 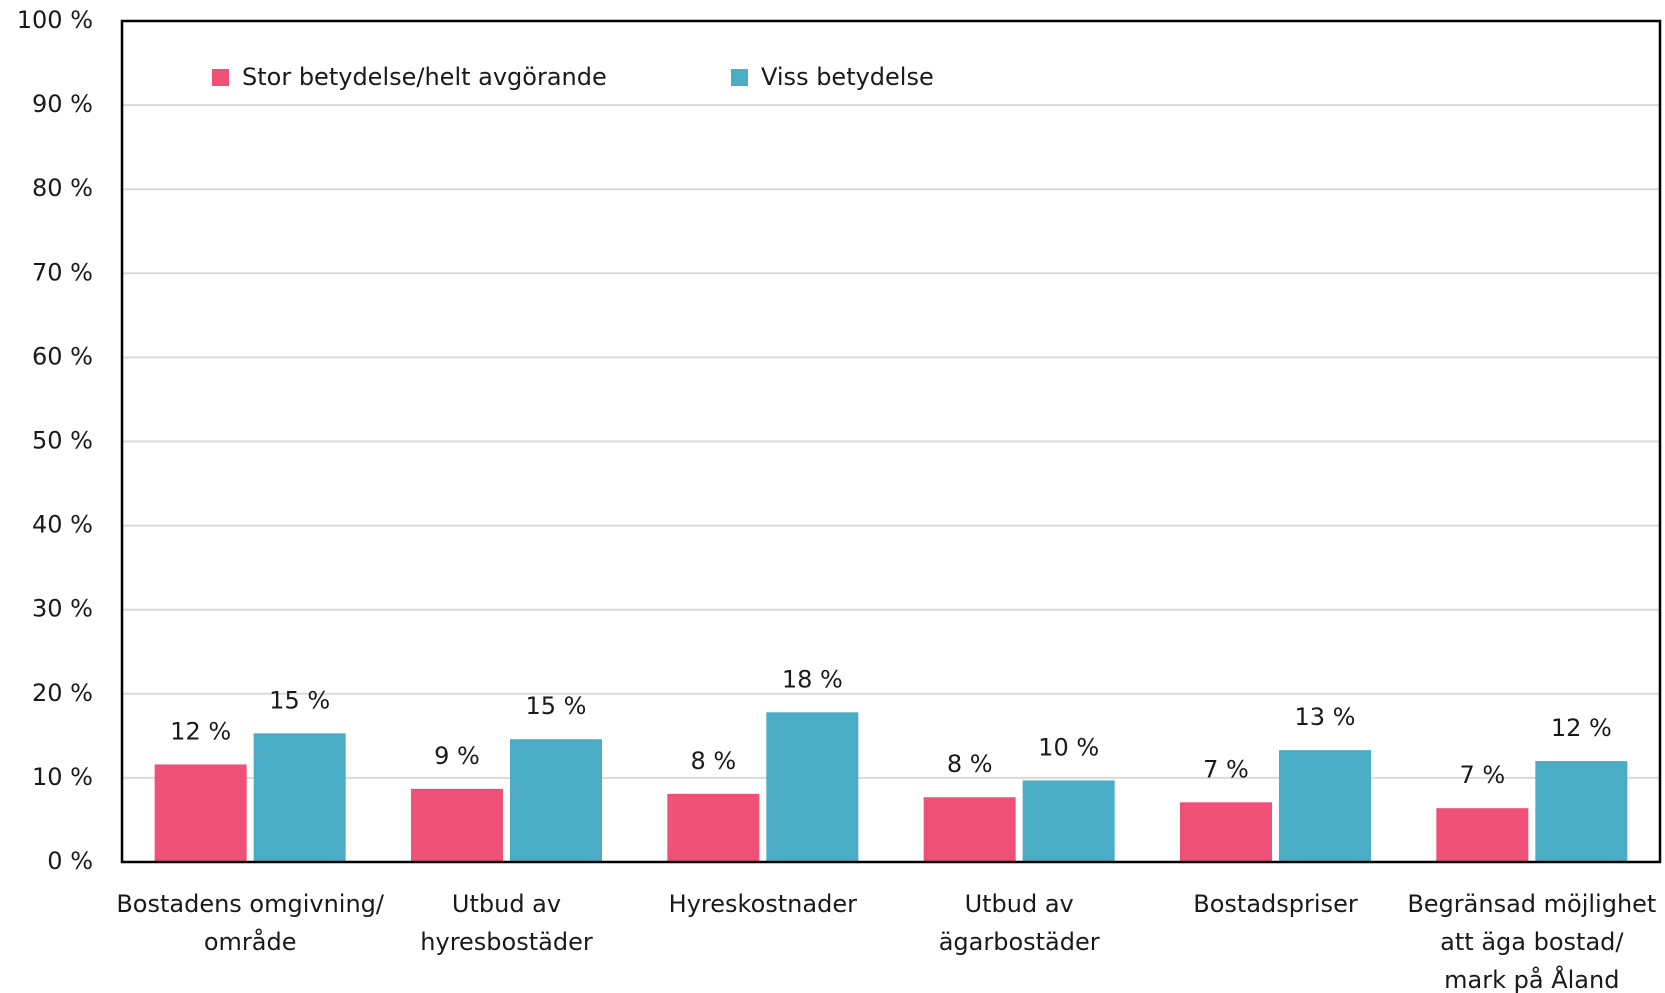 What do you see at coordinates (62, 525) in the screenshot?
I see `y-tick-label: 40 %` at bounding box center [62, 525].